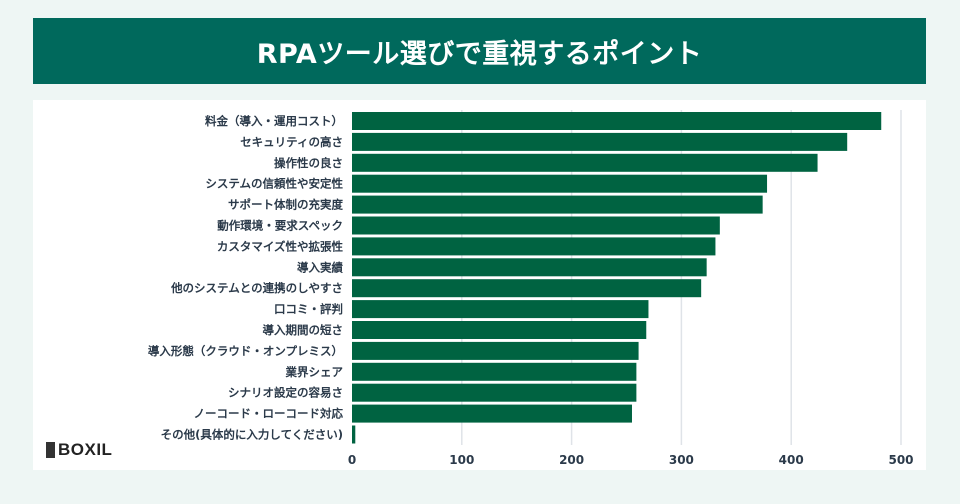 The image size is (960, 504). What do you see at coordinates (352, 460) in the screenshot?
I see `x-tick-label: 0` at bounding box center [352, 460].